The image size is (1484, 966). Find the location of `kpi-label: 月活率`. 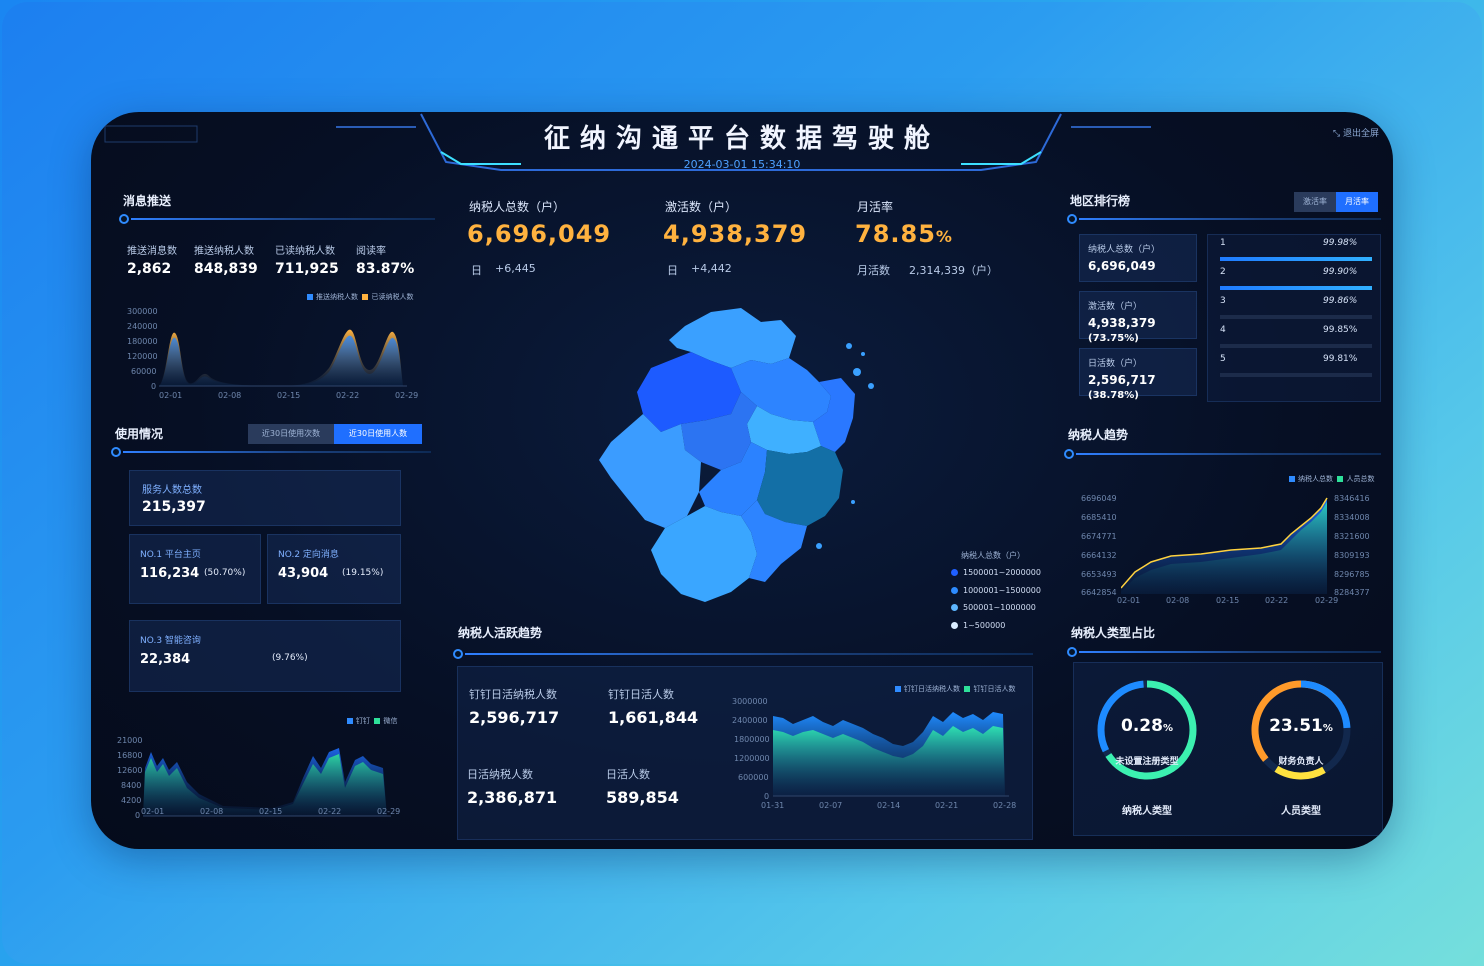

kpi-label: 月活率 is located at coordinates (875, 207).